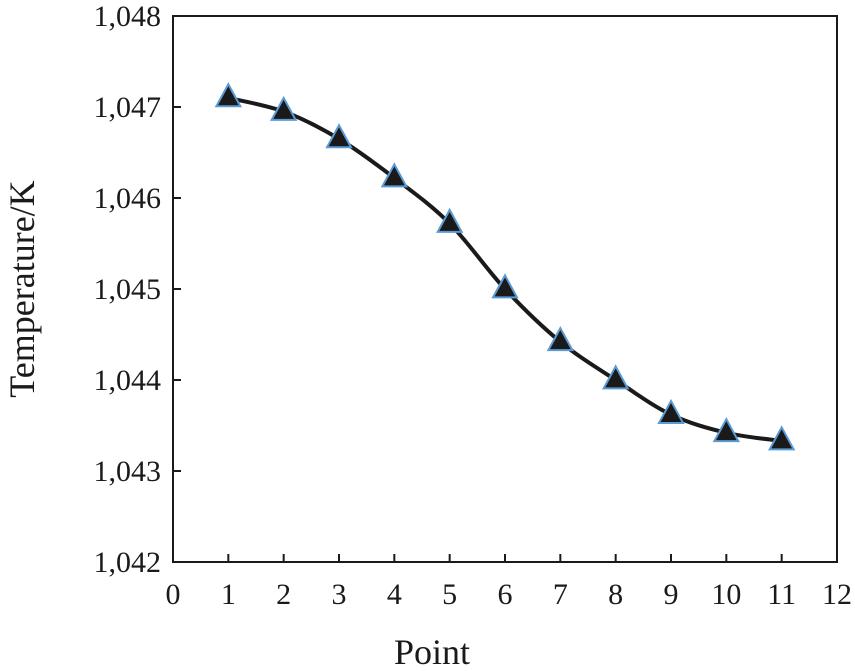 Image resolution: width=855 pixels, height=671 pixels. I want to click on x-tick-label: 11, so click(781, 594).